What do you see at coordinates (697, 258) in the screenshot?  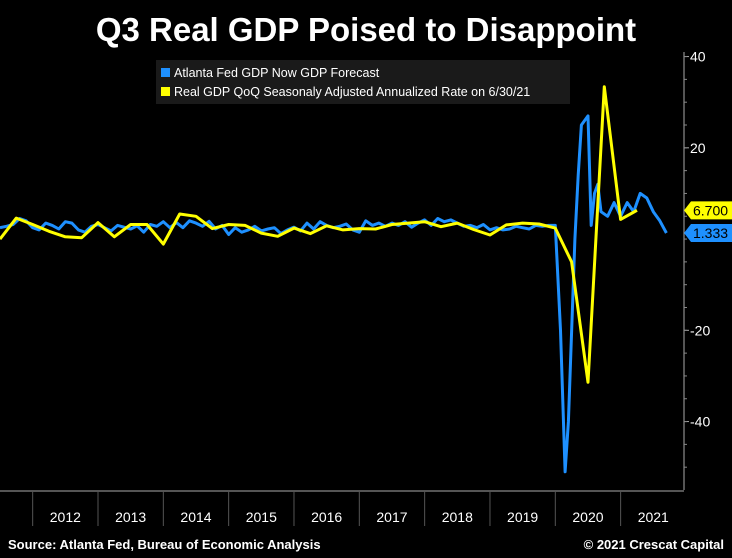 I see `y-ticks: 40 20 -20 -40` at bounding box center [697, 258].